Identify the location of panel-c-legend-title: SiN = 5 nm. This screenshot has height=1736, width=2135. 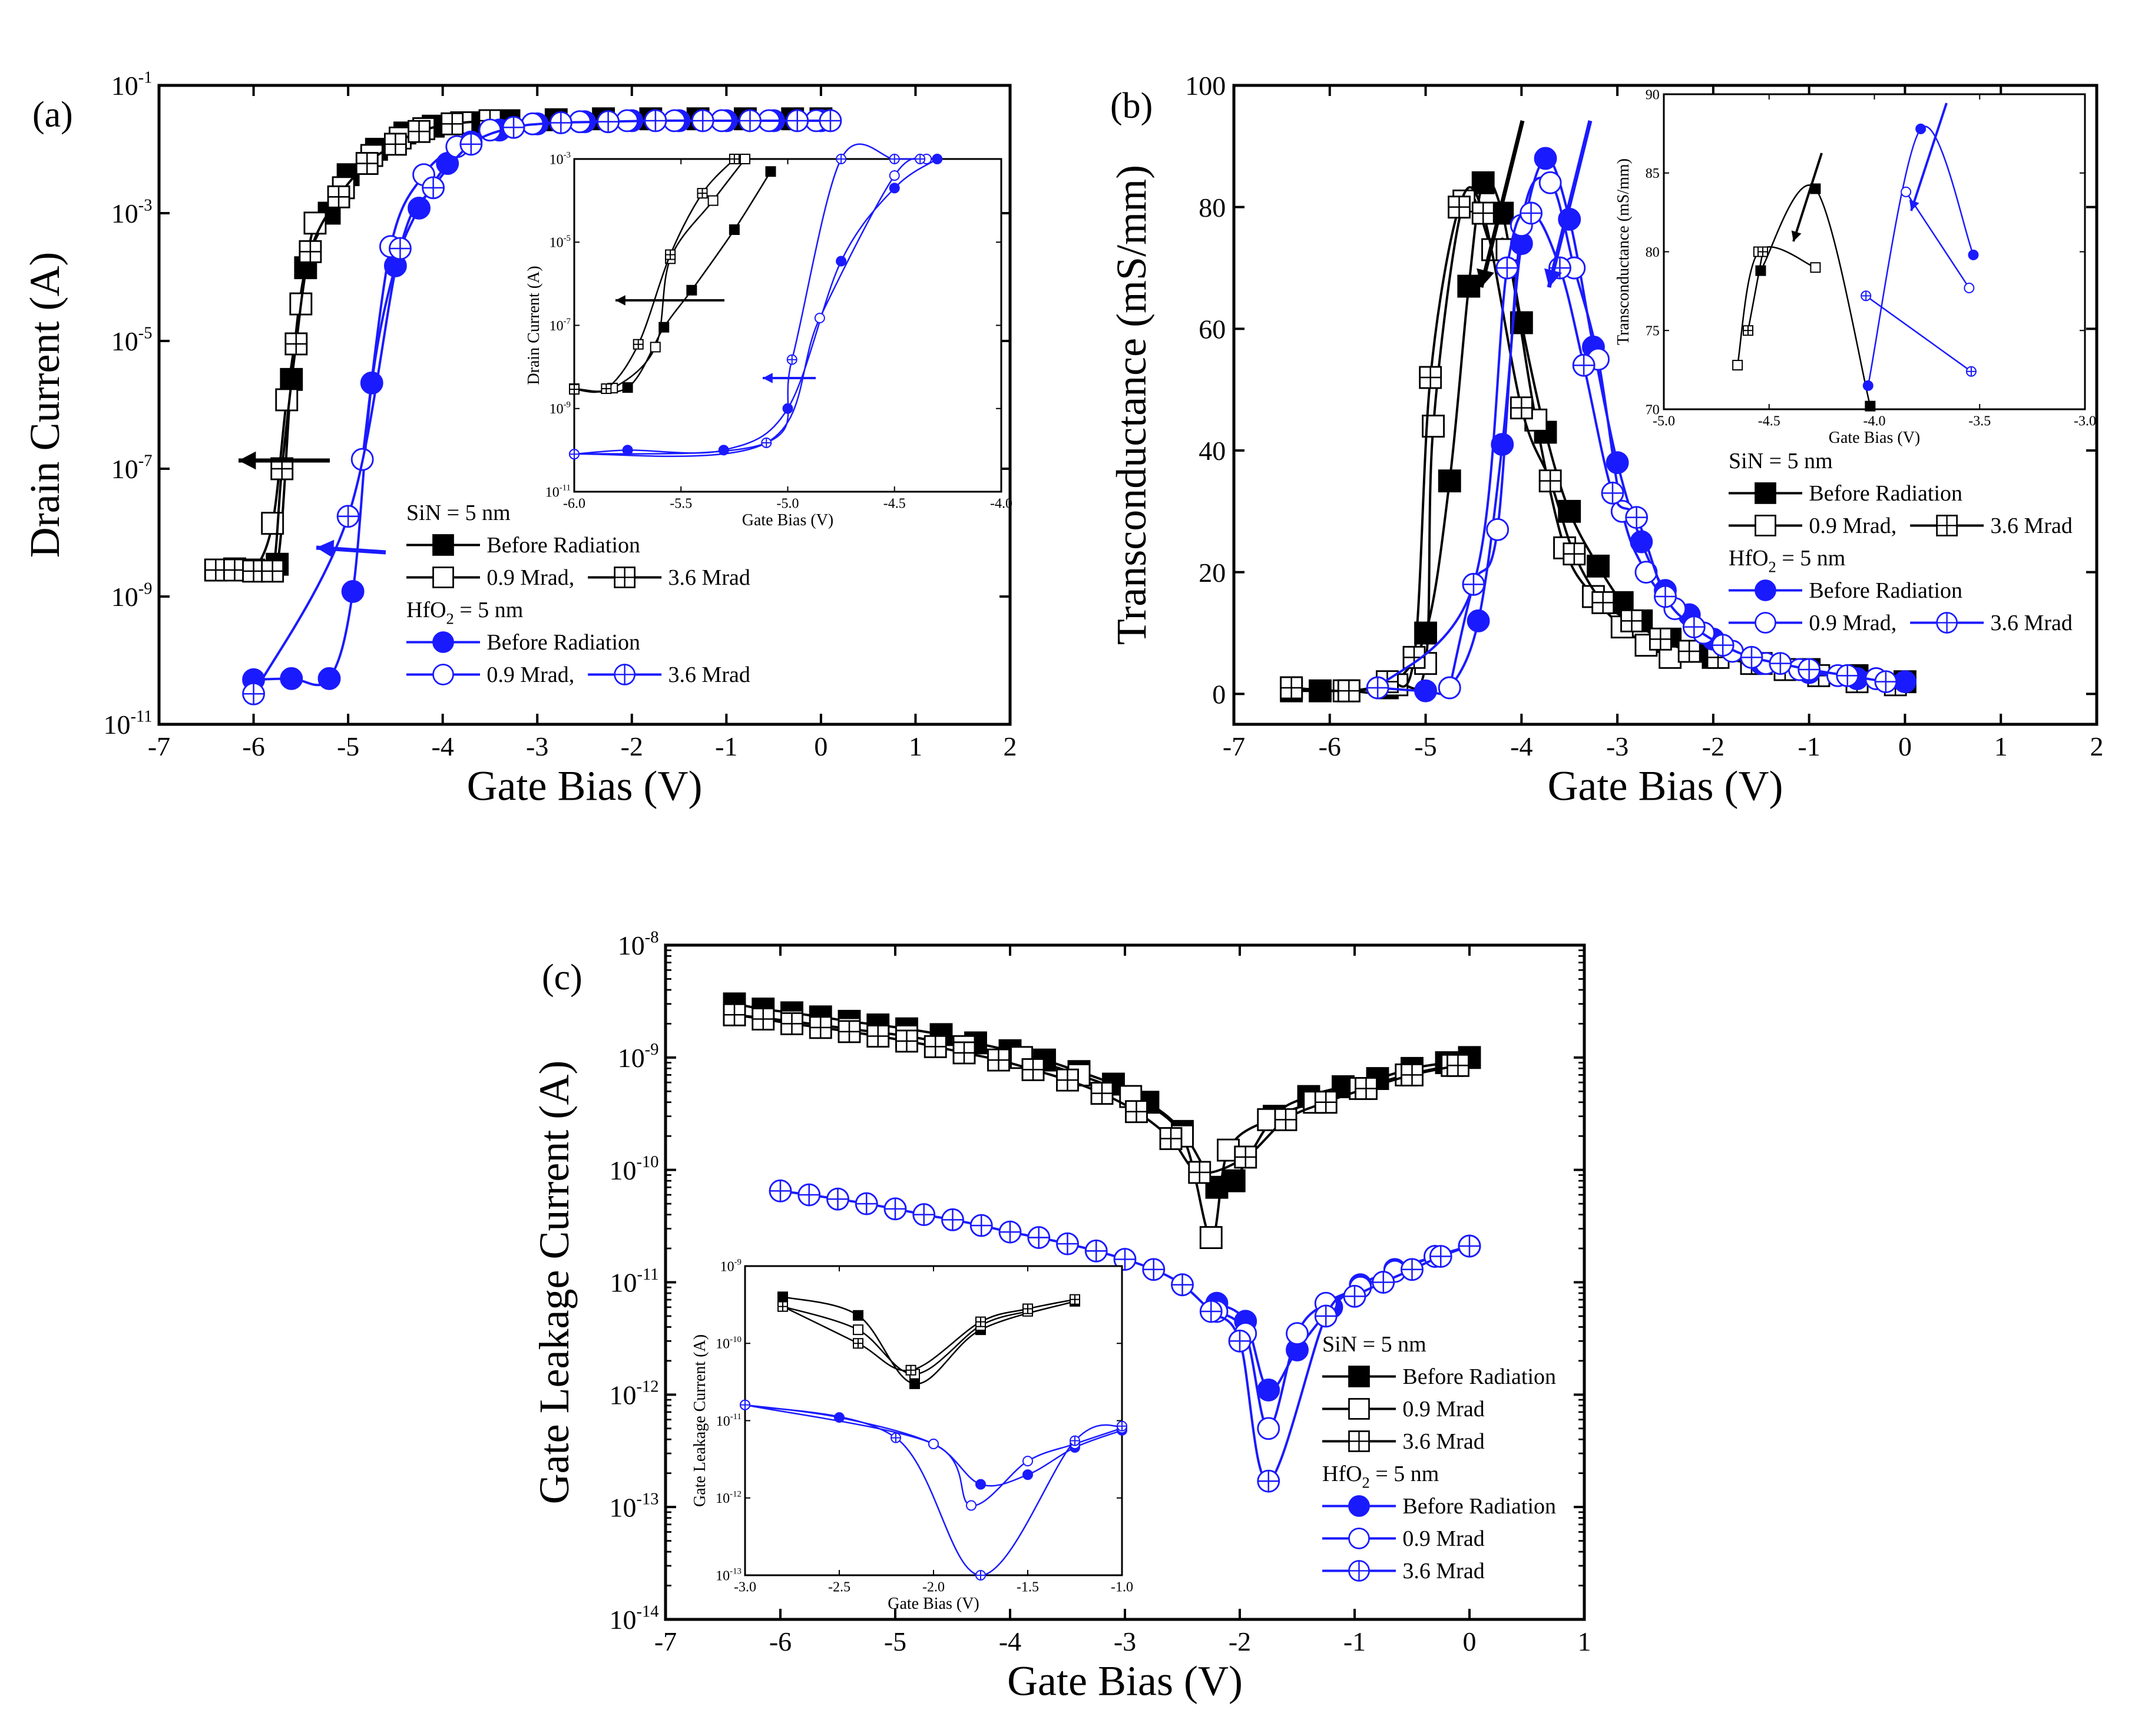
(1374, 1344).